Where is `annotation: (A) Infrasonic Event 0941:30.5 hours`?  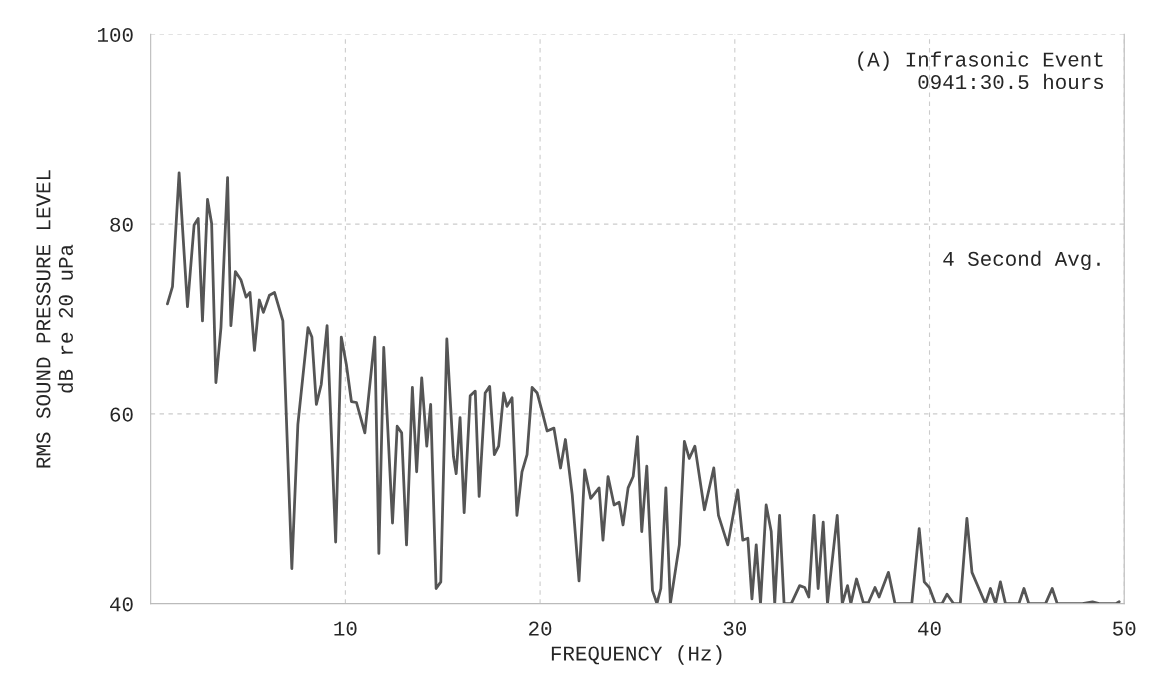
annotation: (A) Infrasonic Event 0941:30.5 hours is located at coordinates (981, 70).